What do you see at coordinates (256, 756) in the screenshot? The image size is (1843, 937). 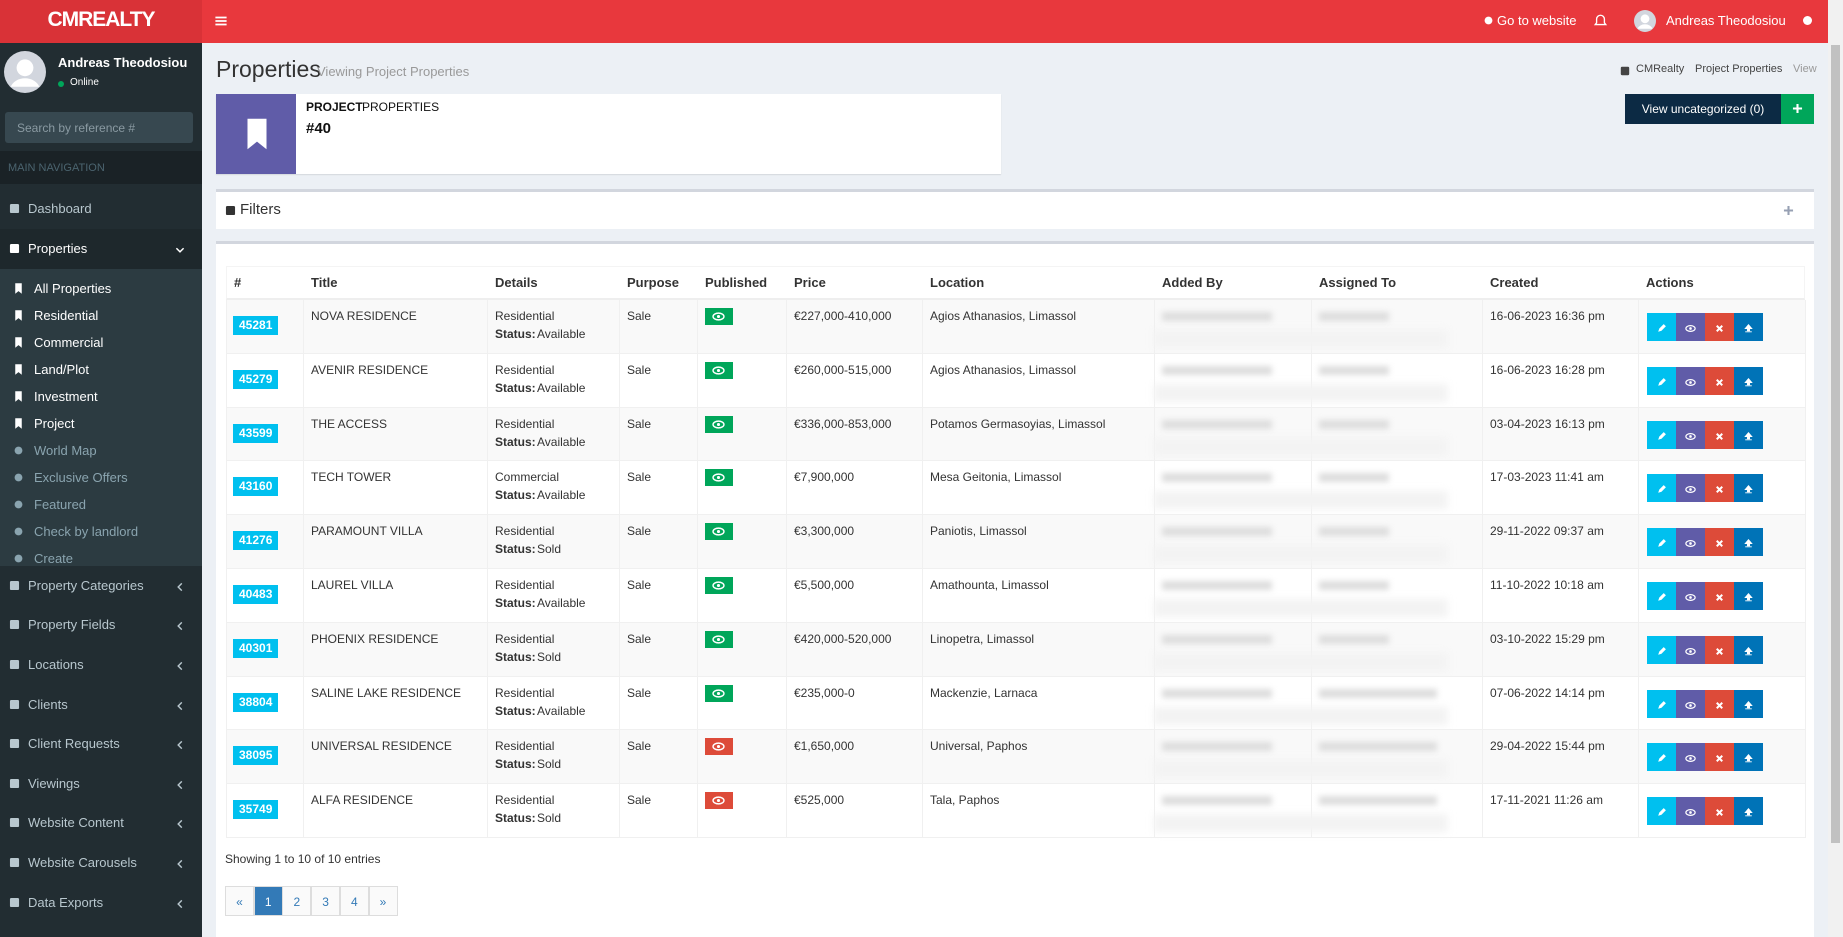 I see `reference-badge: 38095` at bounding box center [256, 756].